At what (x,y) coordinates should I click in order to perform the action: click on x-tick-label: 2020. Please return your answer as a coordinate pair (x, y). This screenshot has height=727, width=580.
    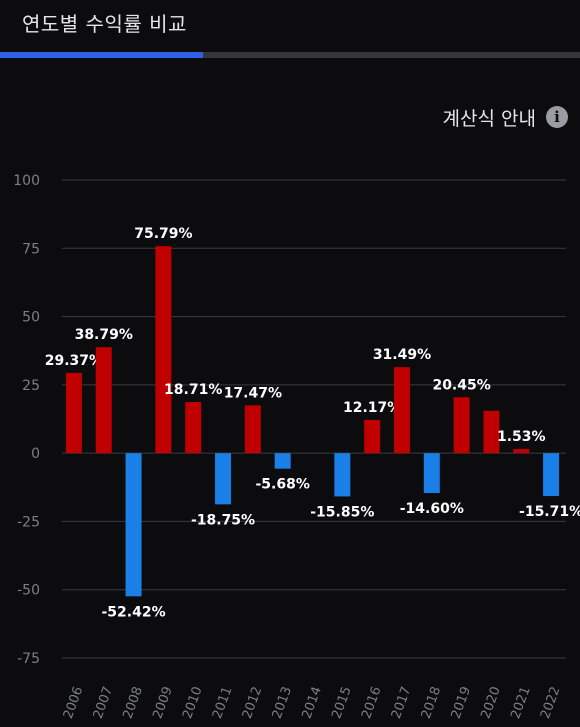
    Looking at the image, I should click on (490, 703).